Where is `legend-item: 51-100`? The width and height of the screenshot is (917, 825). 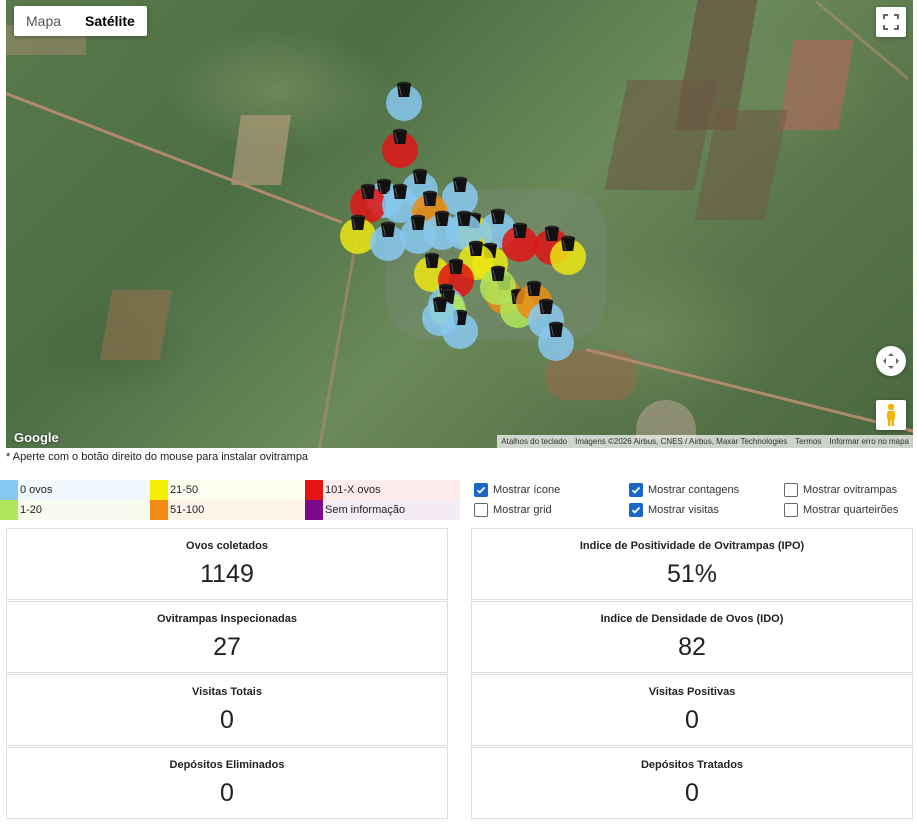 legend-item: 51-100 is located at coordinates (227, 510).